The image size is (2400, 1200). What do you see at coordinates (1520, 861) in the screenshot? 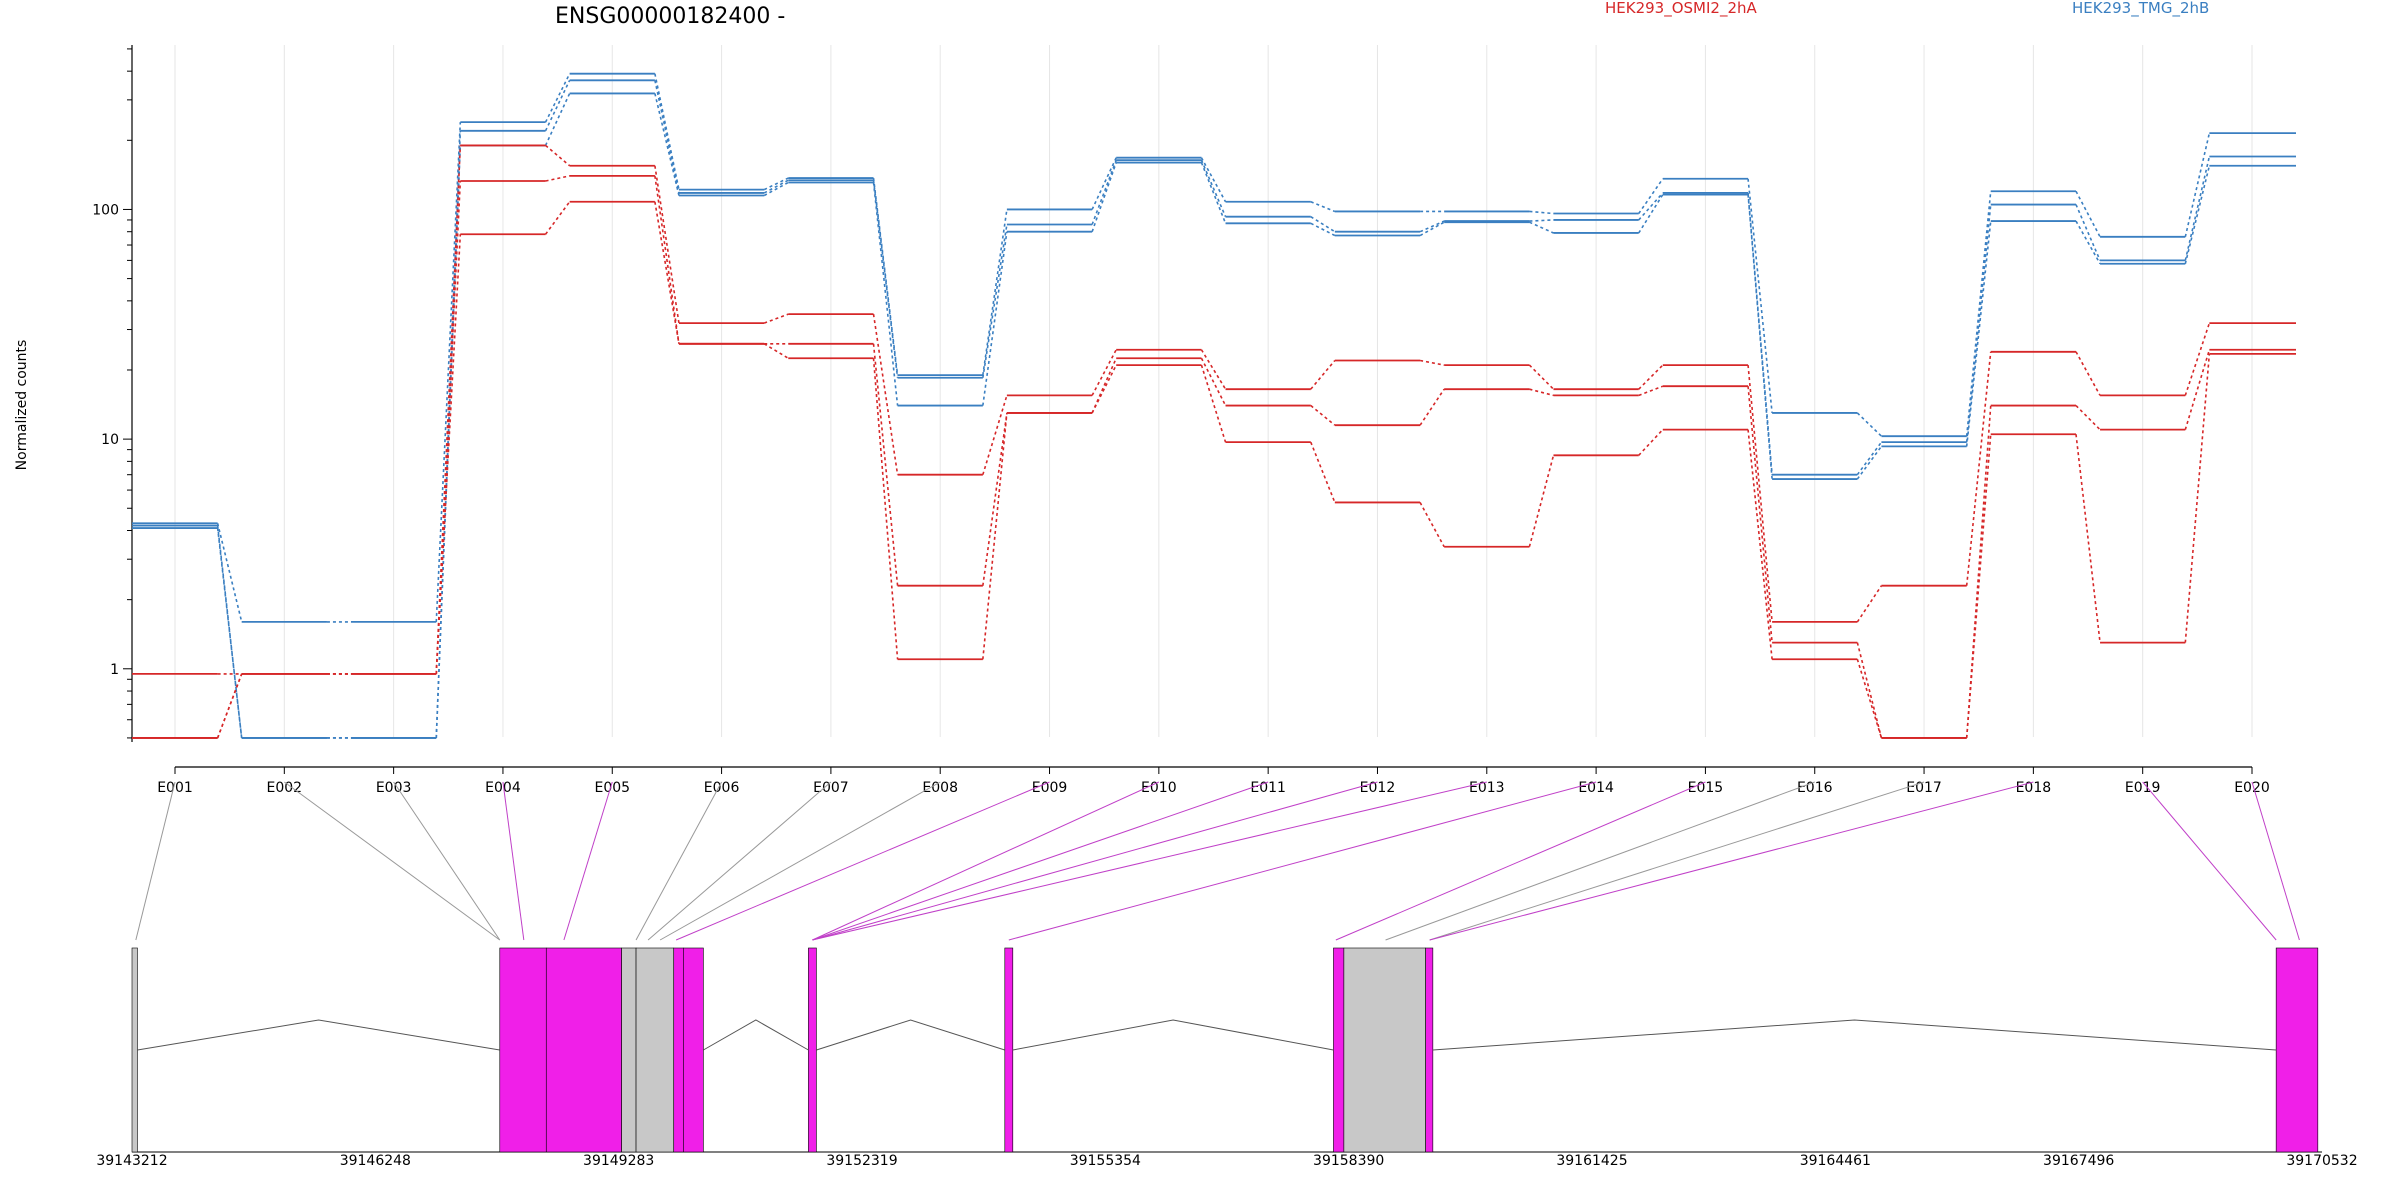
I see `connector-e015` at bounding box center [1520, 861].